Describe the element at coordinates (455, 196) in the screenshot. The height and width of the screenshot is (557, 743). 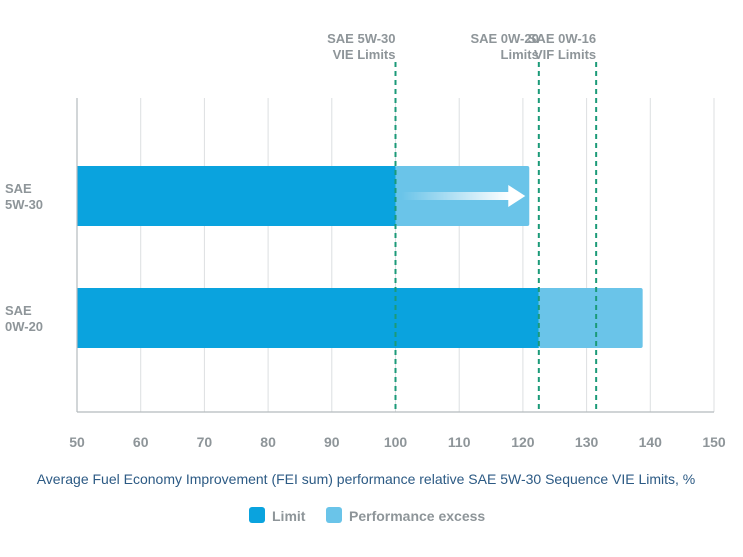
I see `improvement-arrow-shaft` at that location.